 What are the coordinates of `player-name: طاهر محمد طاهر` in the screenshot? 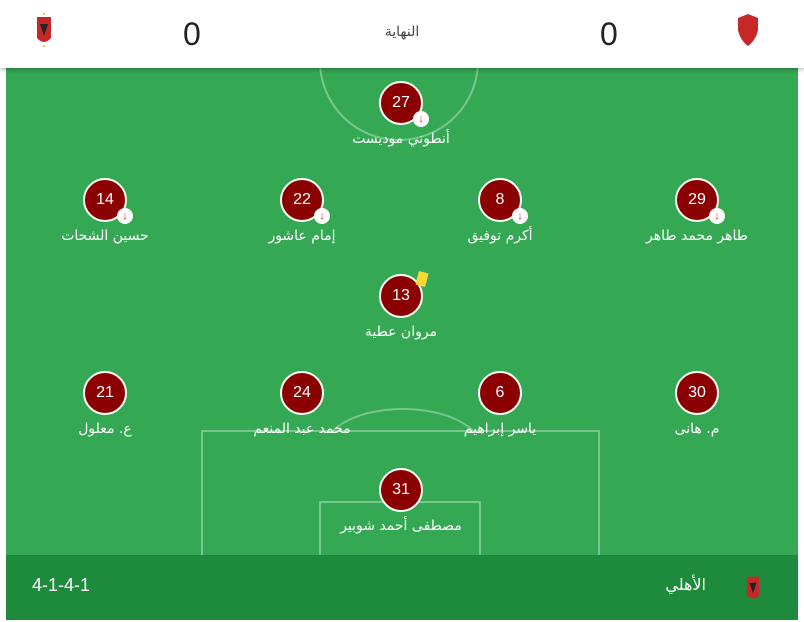 It's located at (697, 236).